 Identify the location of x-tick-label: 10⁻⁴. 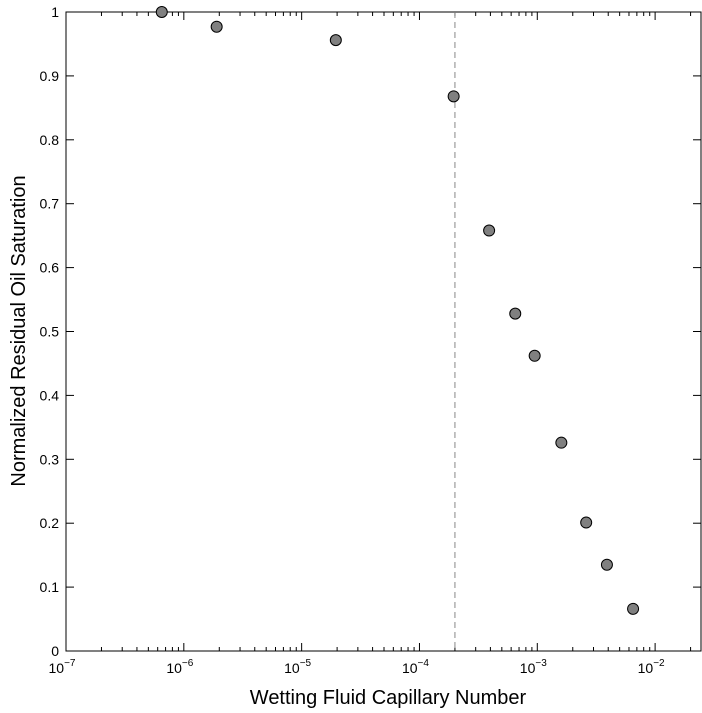
(415, 667).